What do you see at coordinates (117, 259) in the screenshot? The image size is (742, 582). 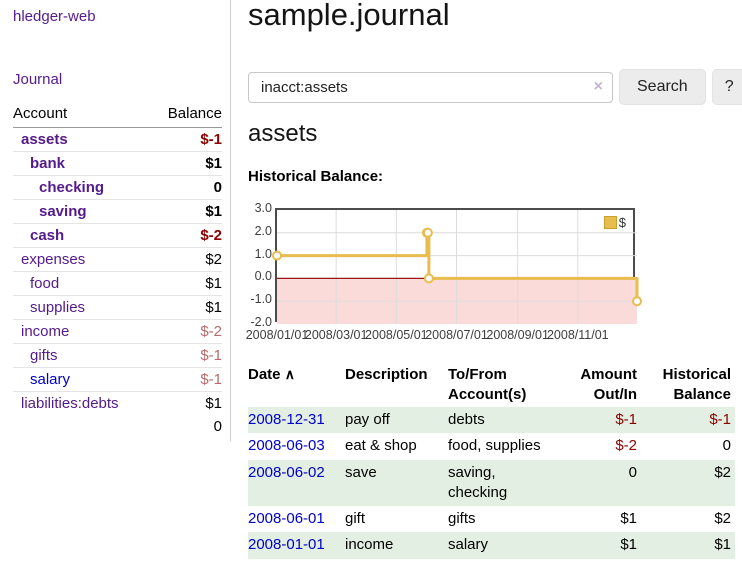 I see `account-row: expenses $2` at bounding box center [117, 259].